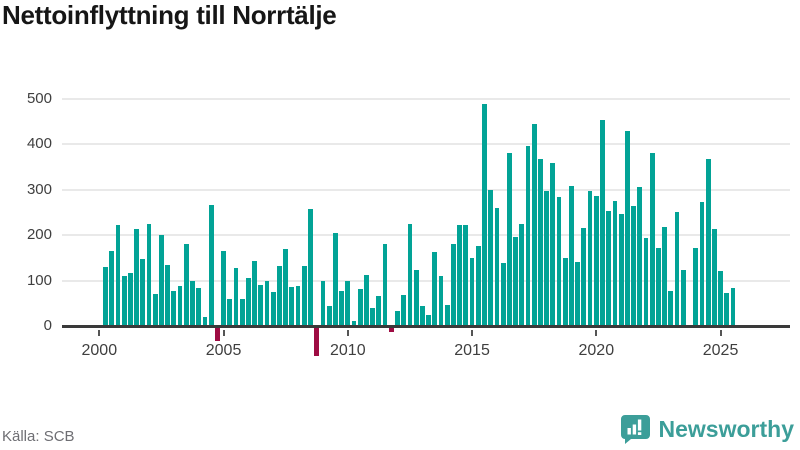 The image size is (800, 450). What do you see at coordinates (491, 258) in the screenshot?
I see `bar-2015-q4` at bounding box center [491, 258].